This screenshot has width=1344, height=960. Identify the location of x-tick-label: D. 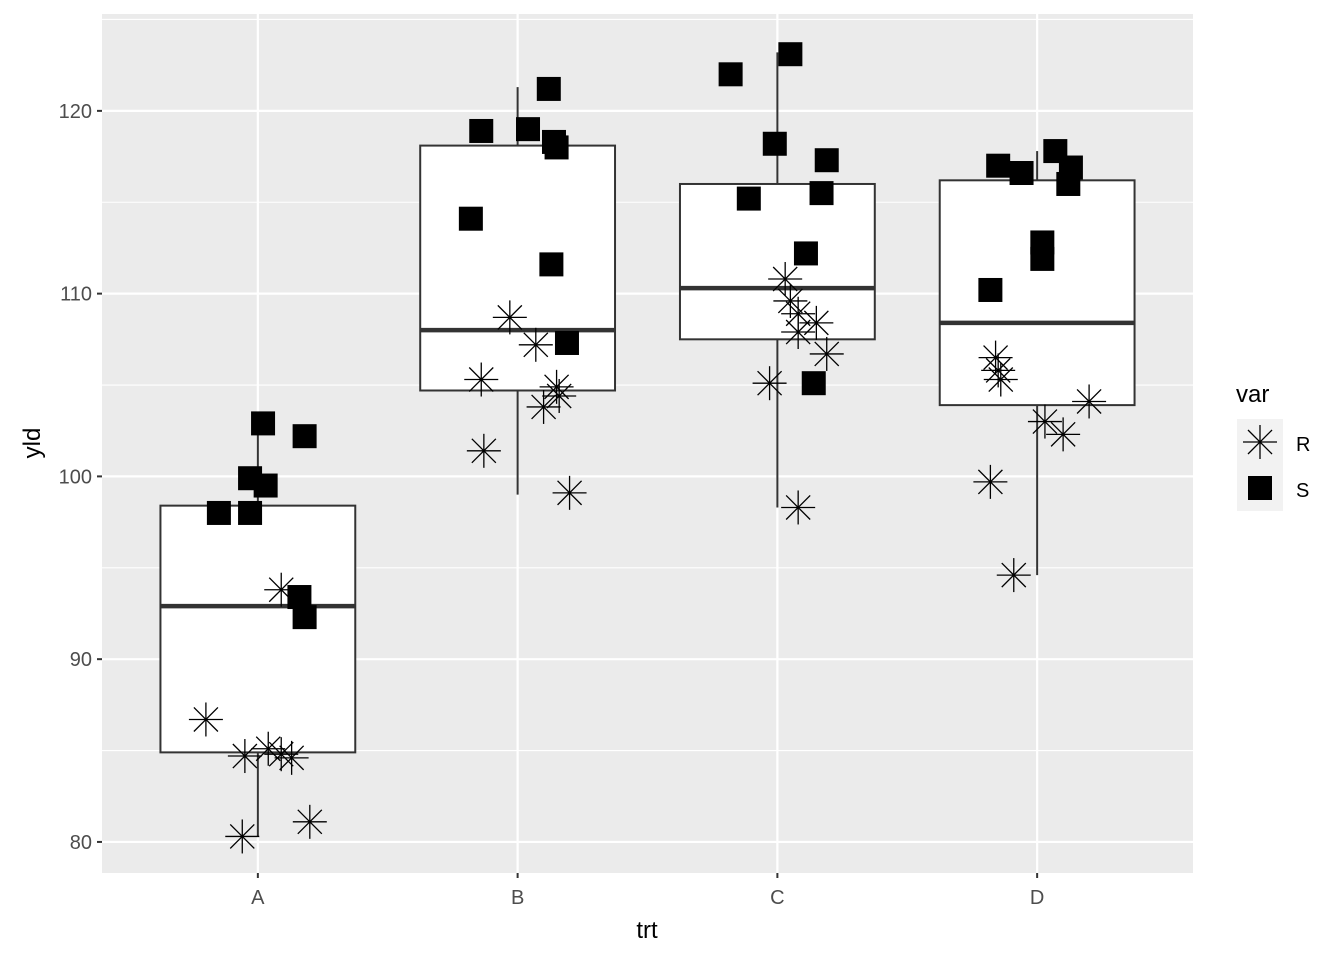
(1037, 898).